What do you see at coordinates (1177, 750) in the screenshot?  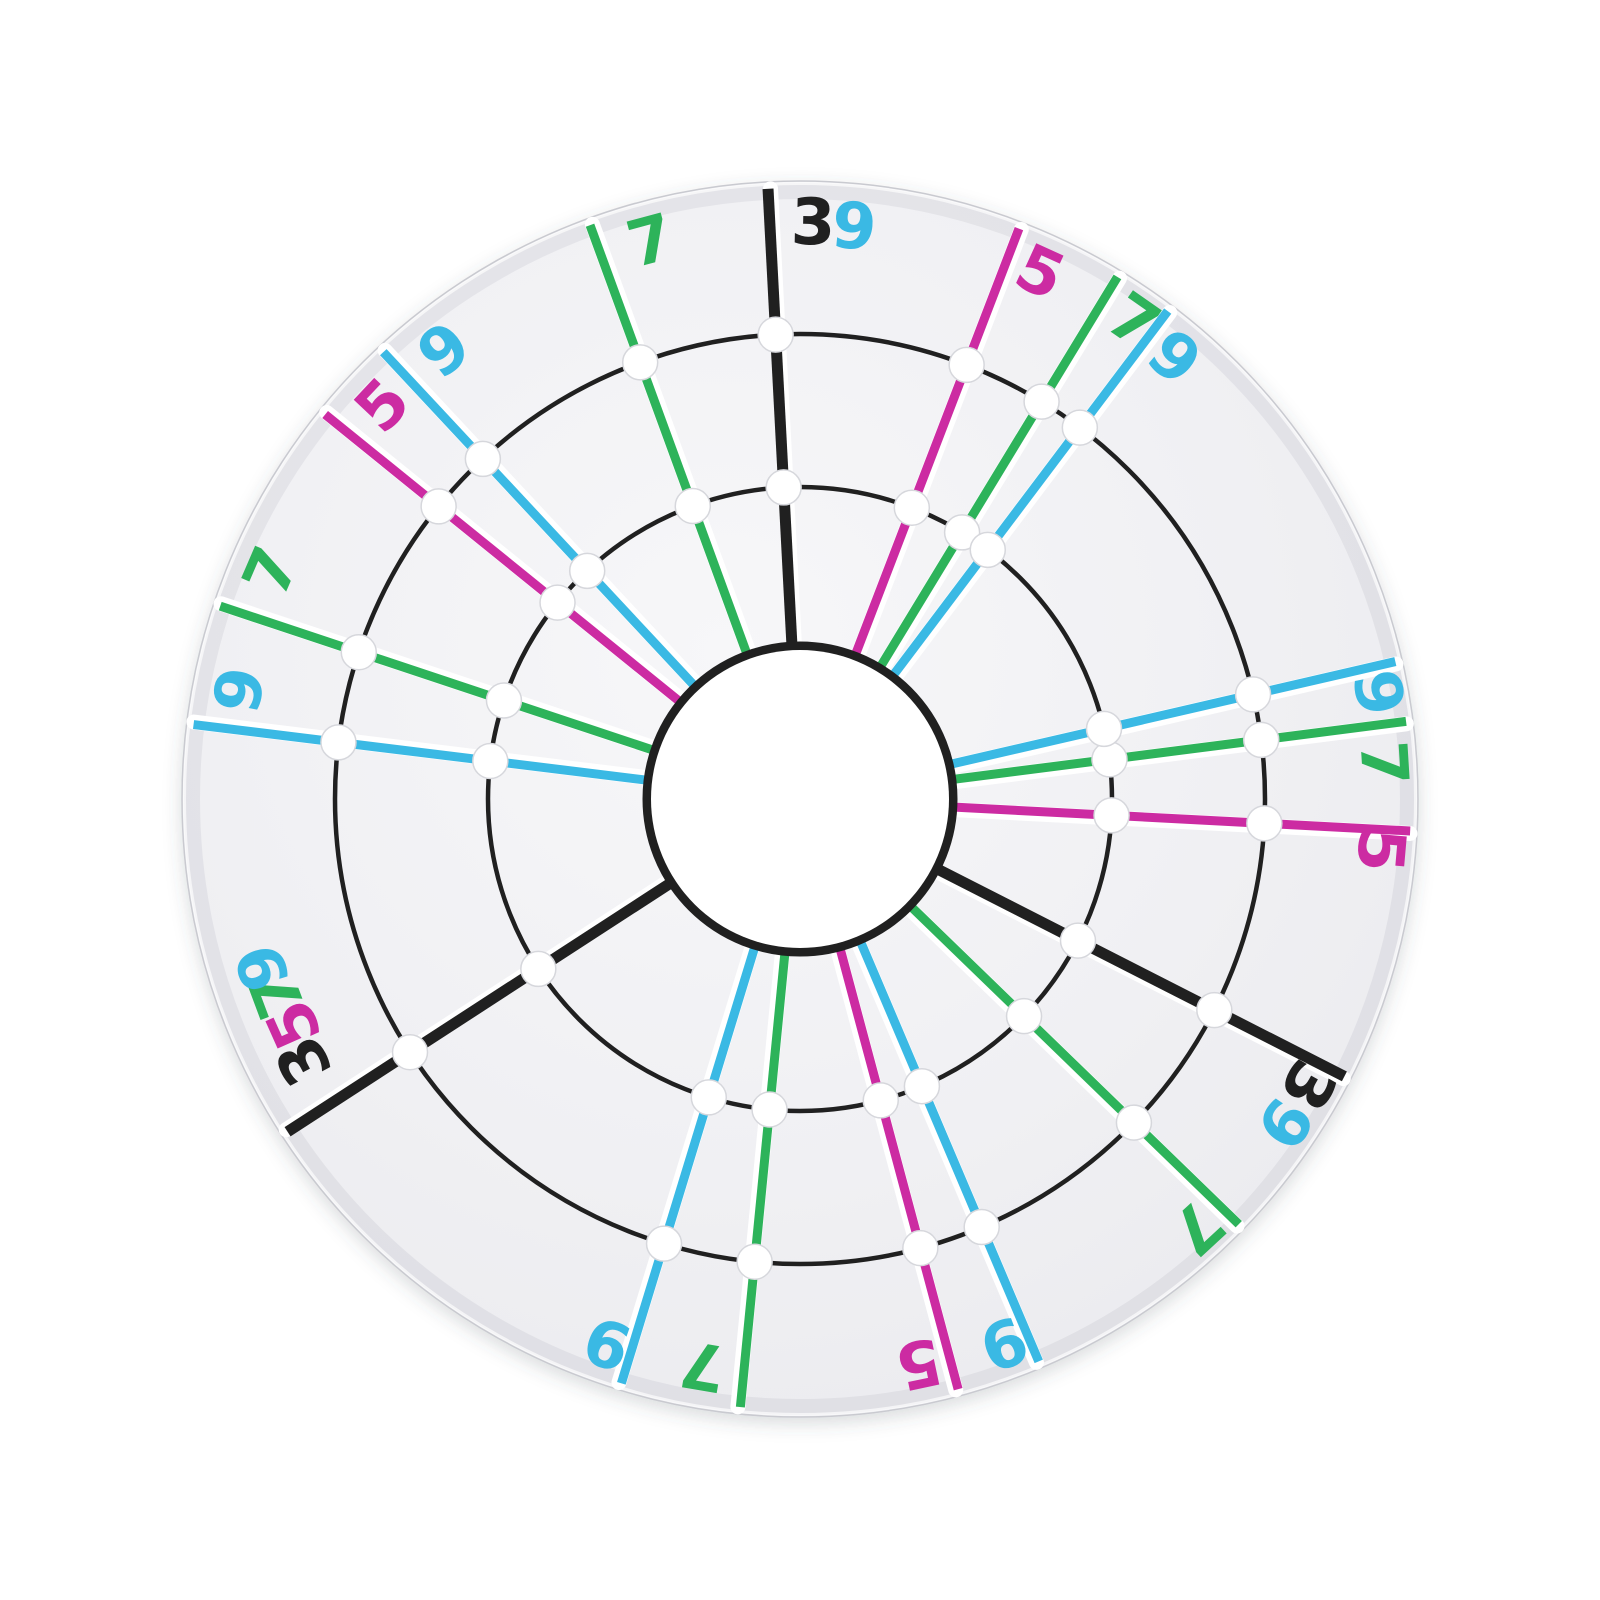 I see `division-line-green-7.3` at bounding box center [1177, 750].